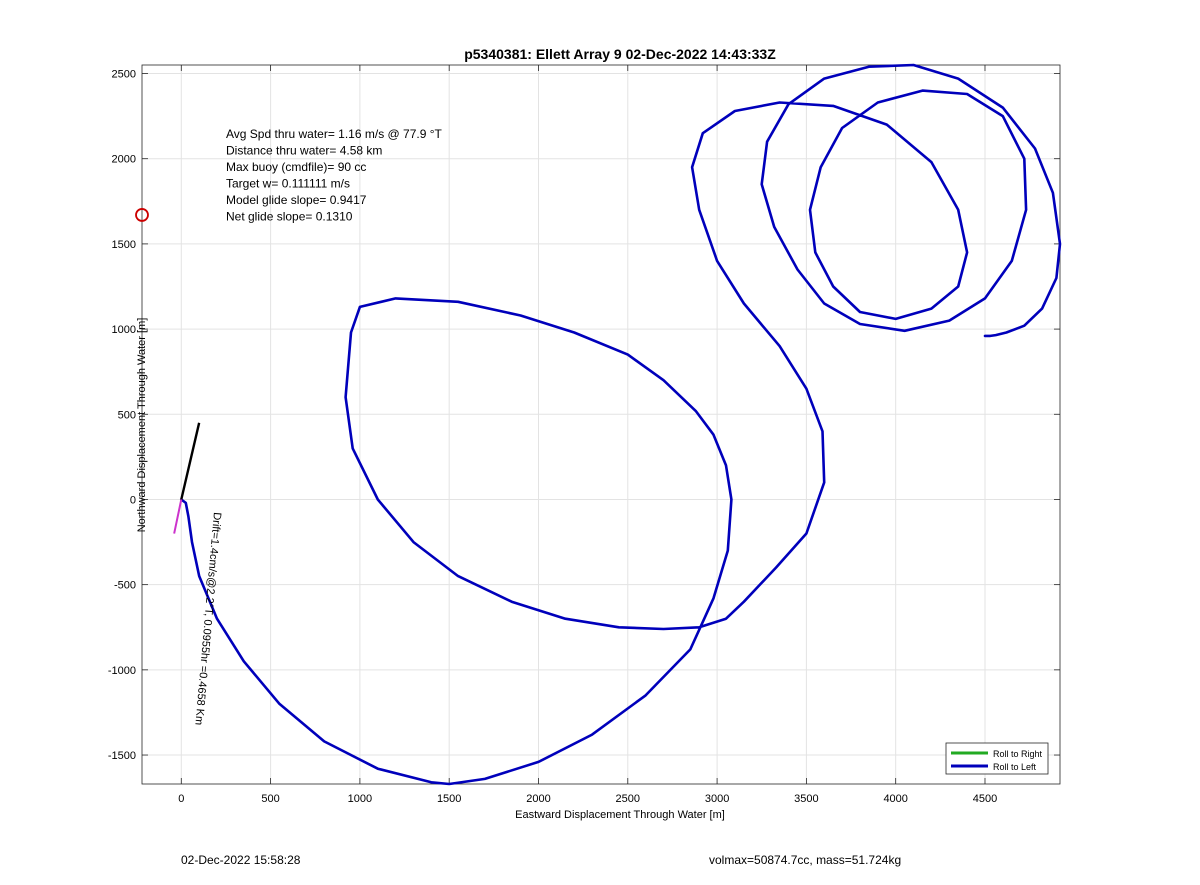 Image resolution: width=1200 pixels, height=885 pixels. Describe the element at coordinates (190, 461) in the screenshot. I see `drift-vector` at that location.